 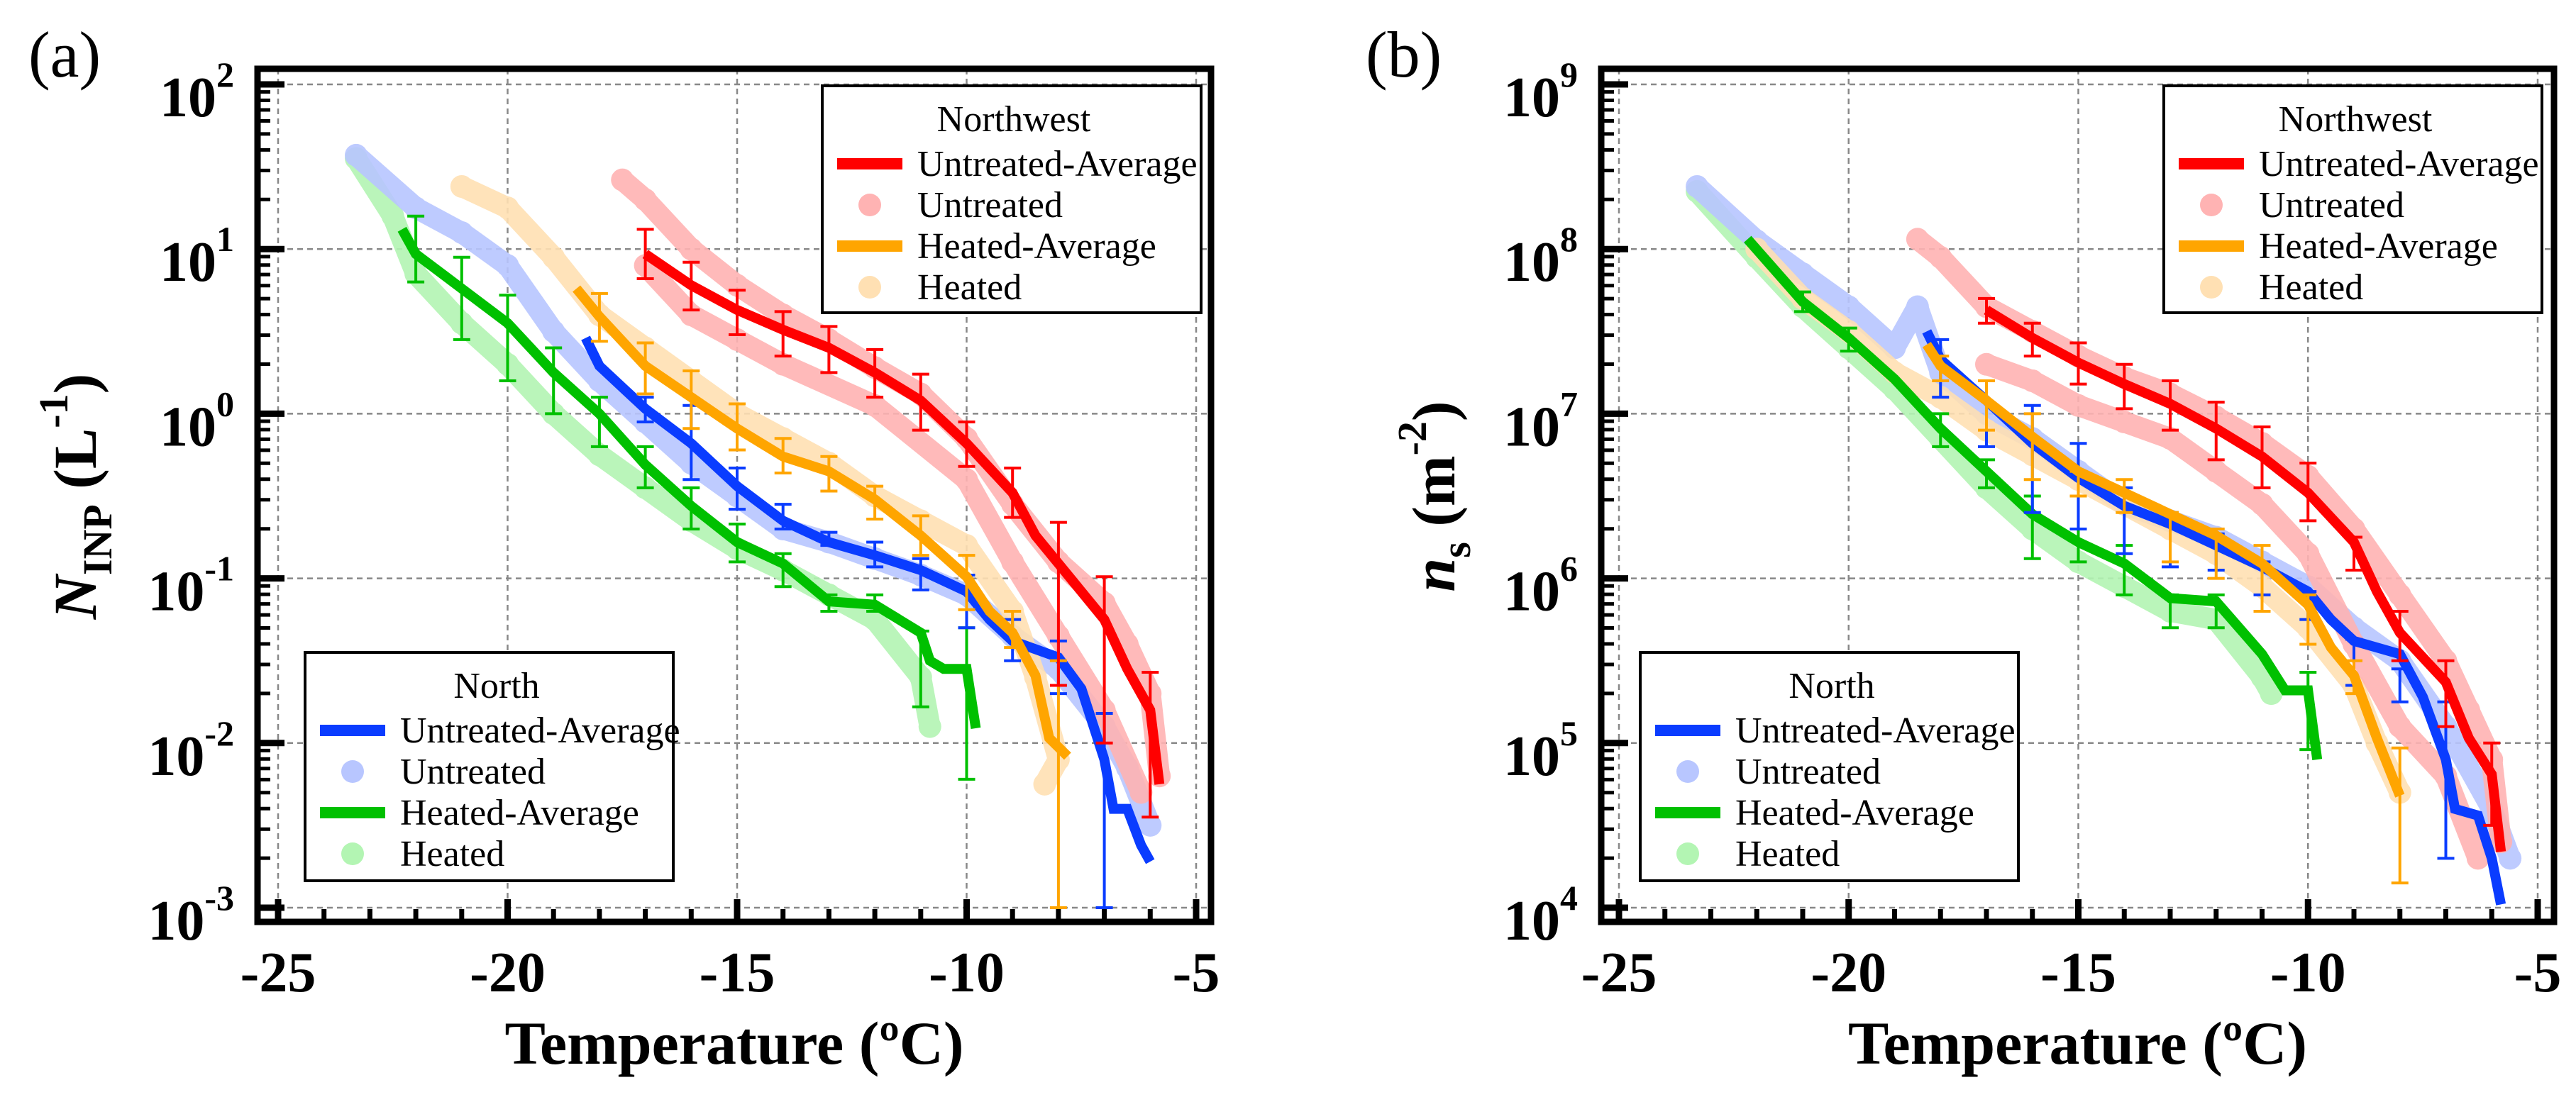 I want to click on y-tick-exponent: -2, so click(x=219, y=733).